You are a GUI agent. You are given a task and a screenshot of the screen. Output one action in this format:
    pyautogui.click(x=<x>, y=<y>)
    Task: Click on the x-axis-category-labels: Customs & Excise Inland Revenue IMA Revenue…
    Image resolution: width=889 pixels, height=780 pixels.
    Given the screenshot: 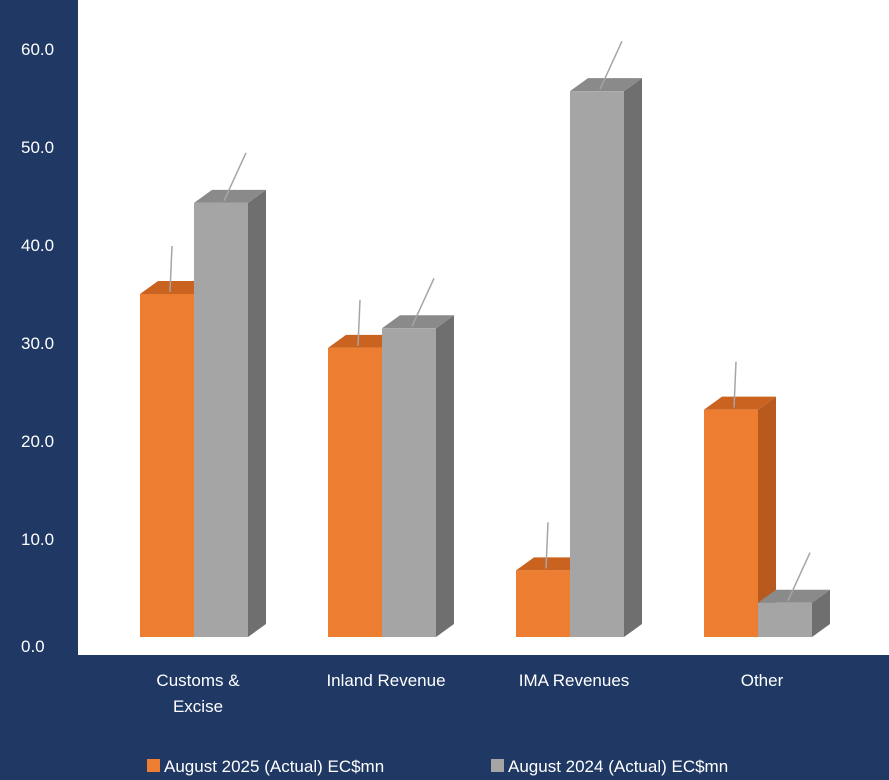 What is the action you would take?
    pyautogui.click(x=469, y=693)
    